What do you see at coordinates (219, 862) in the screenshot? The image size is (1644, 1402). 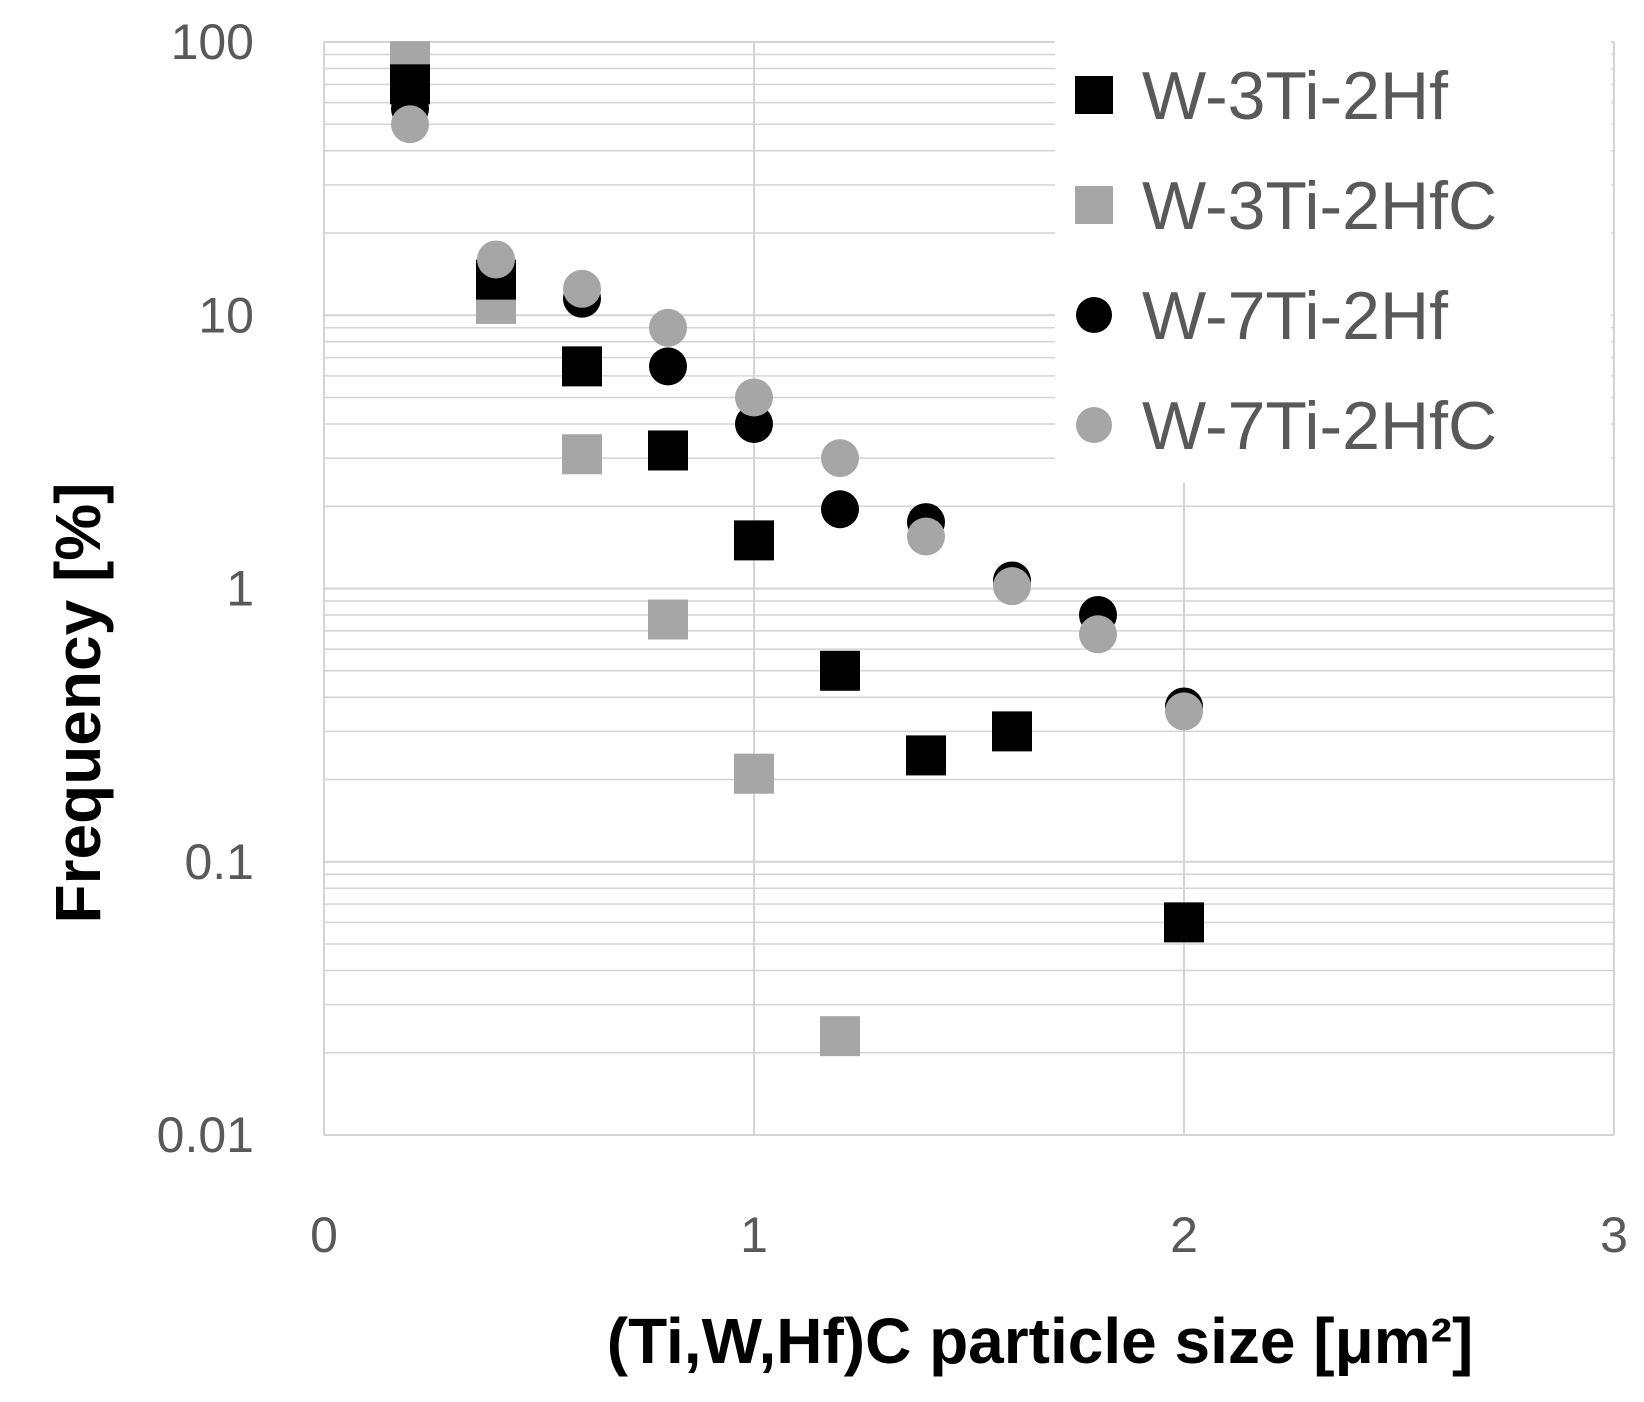 I see `y-tick-label: 0.1` at bounding box center [219, 862].